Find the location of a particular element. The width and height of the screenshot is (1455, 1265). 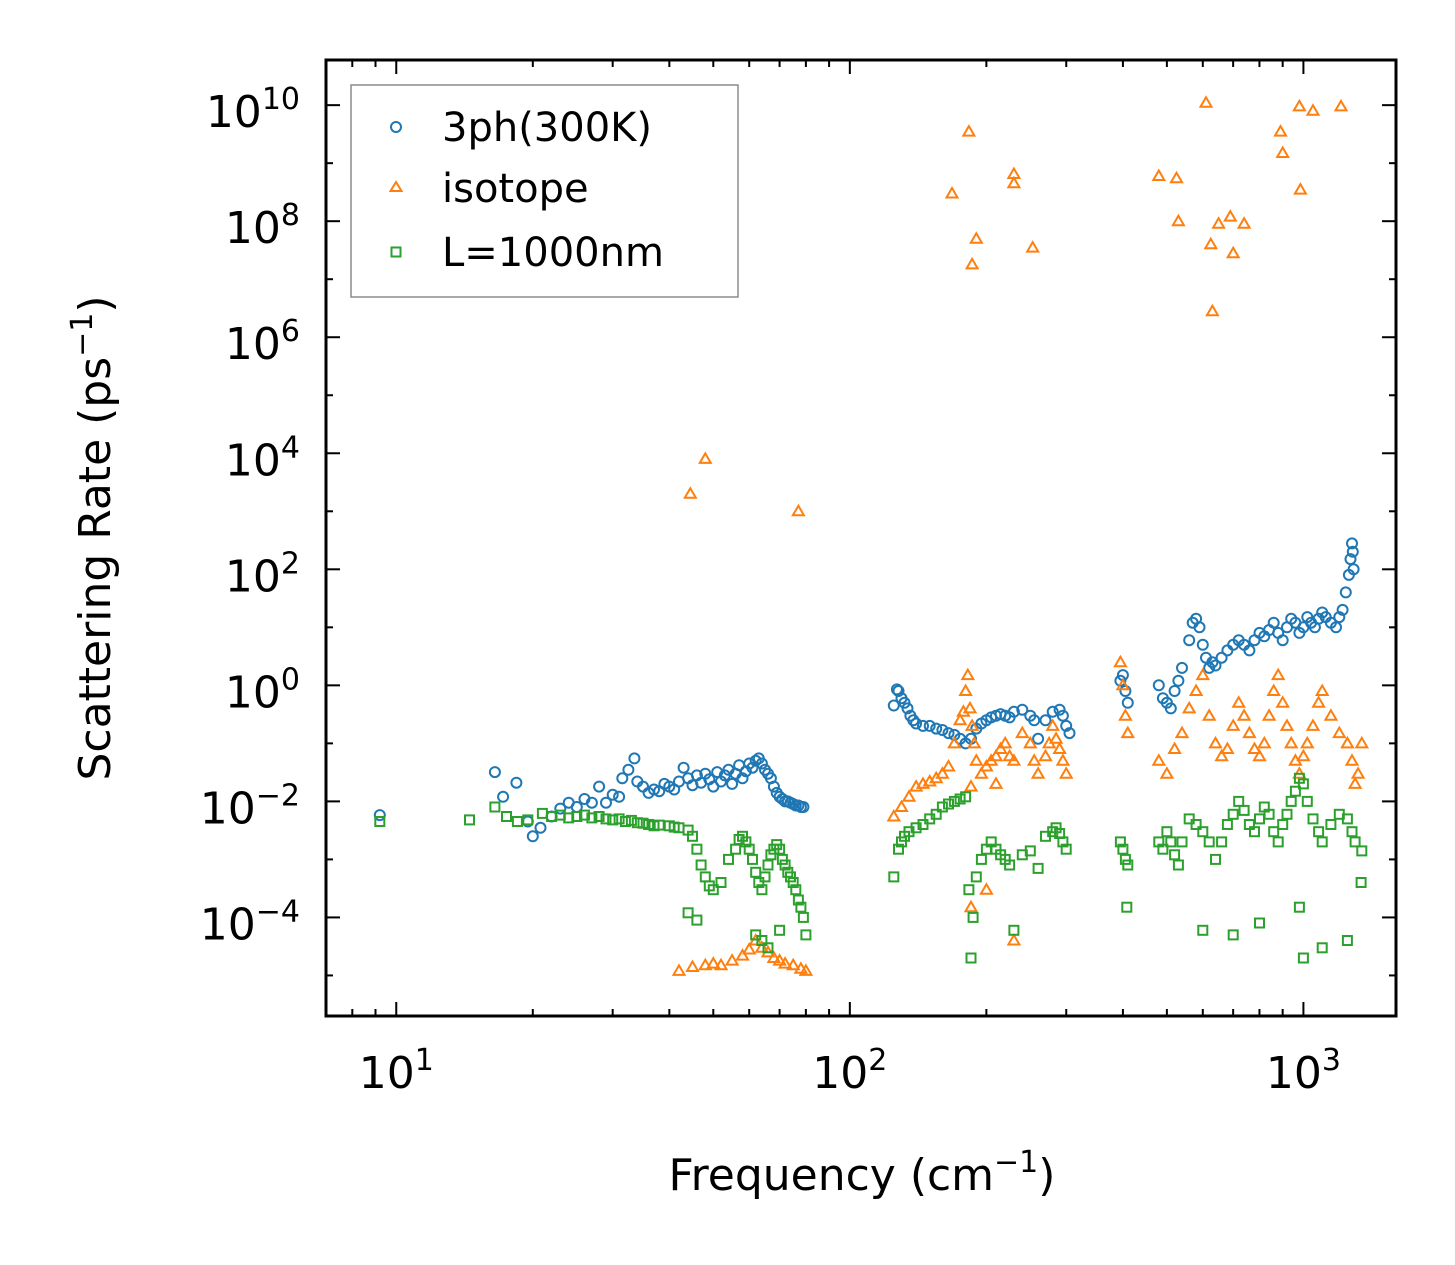

legend-marker-l1000nm is located at coordinates (396, 252).